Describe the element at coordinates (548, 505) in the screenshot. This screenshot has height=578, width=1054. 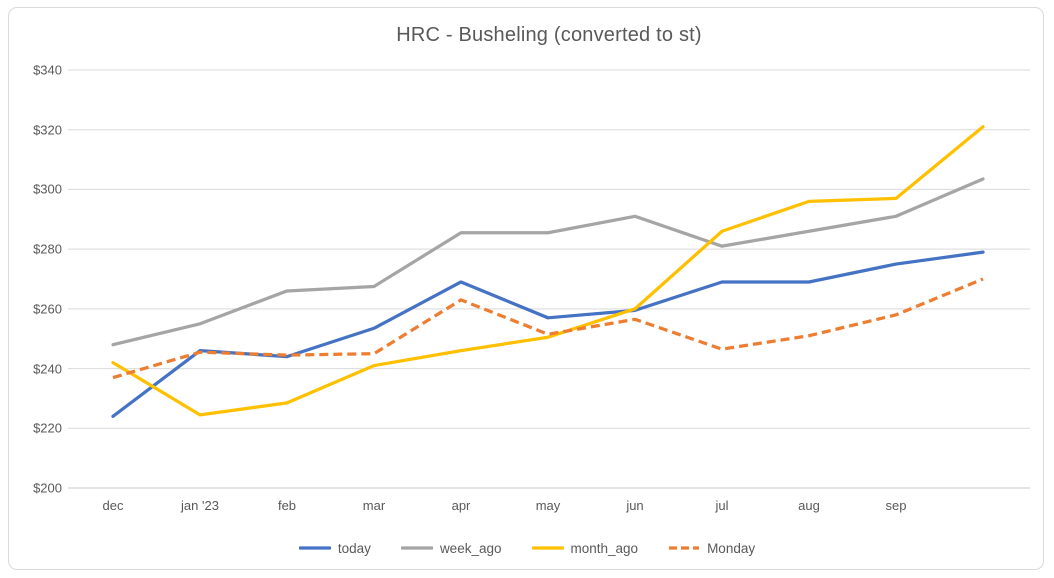
I see `x-tick-label: may` at that location.